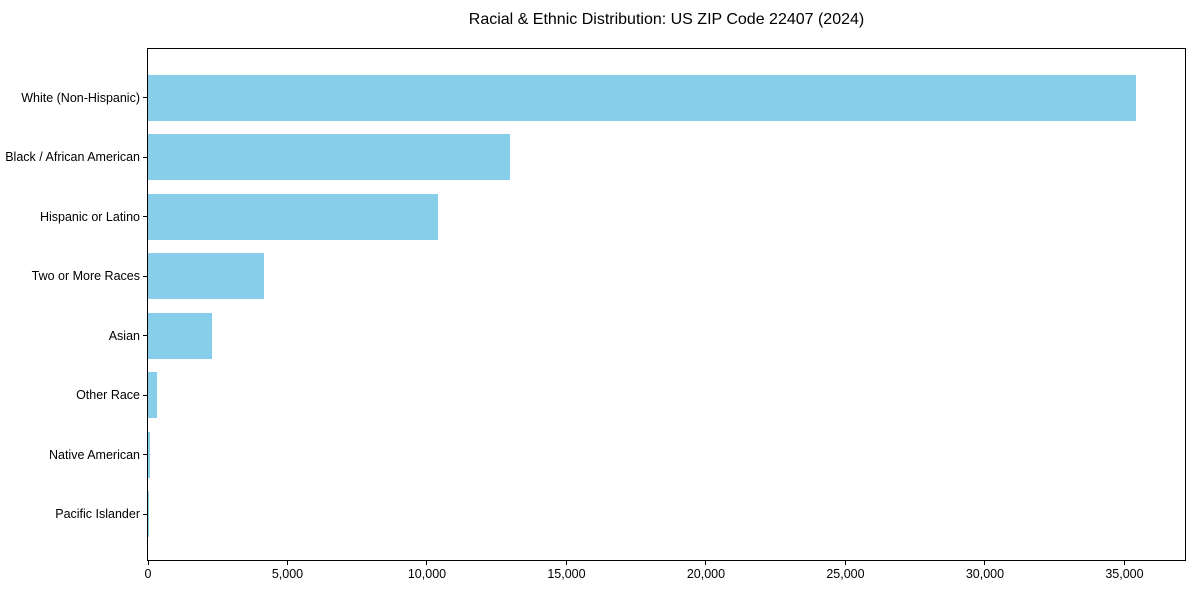 The width and height of the screenshot is (1200, 600). I want to click on x-axis-tick-label: 15,000, so click(566, 574).